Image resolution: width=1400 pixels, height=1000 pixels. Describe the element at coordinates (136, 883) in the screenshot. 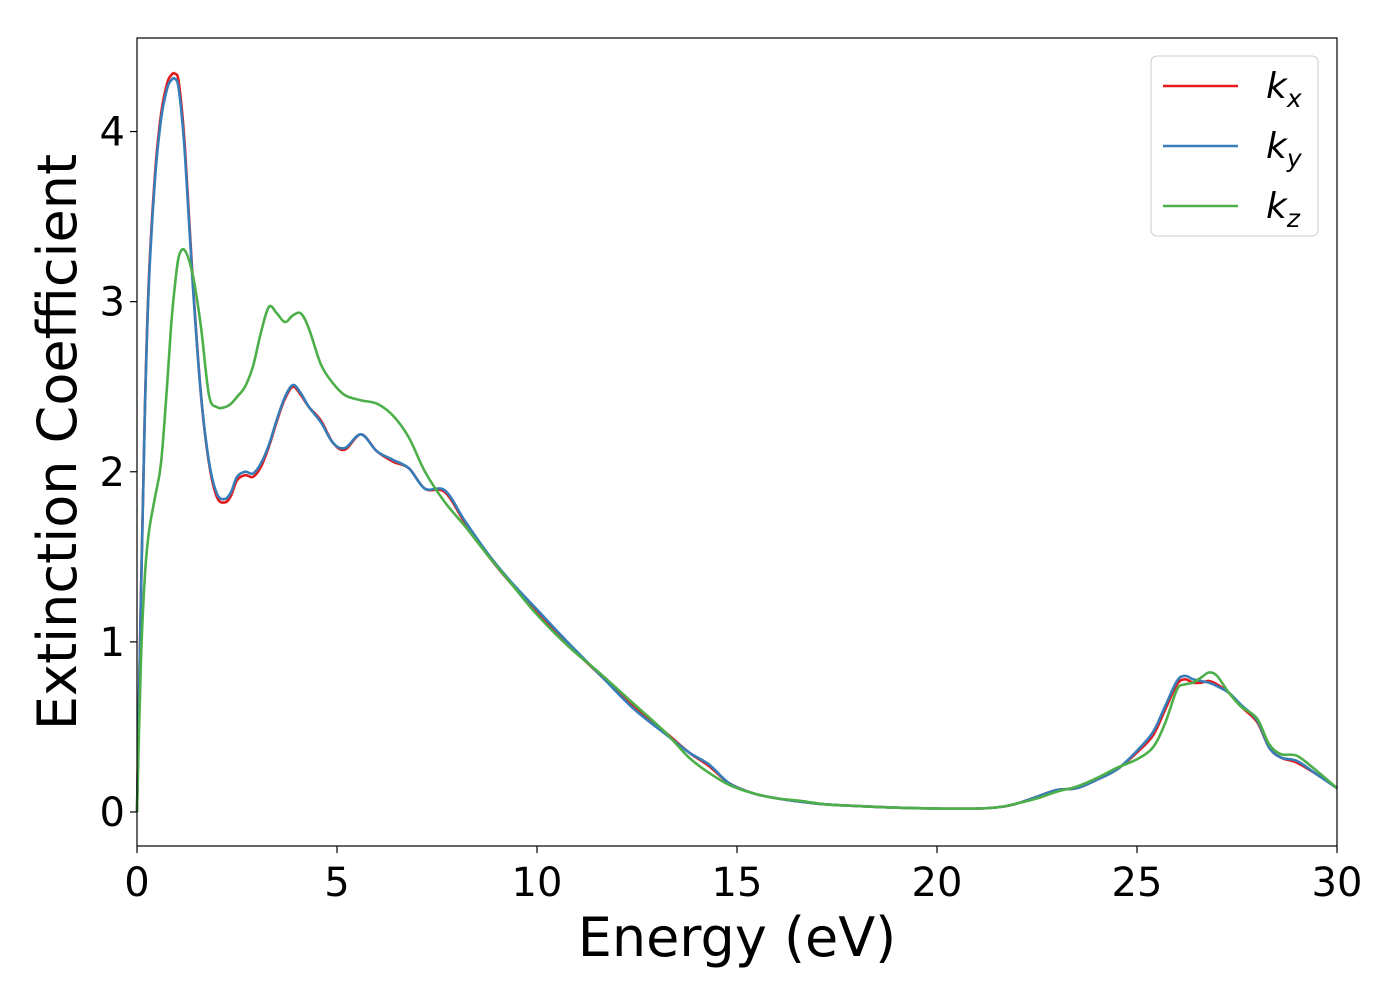

I see `x-tick-label: 0` at that location.